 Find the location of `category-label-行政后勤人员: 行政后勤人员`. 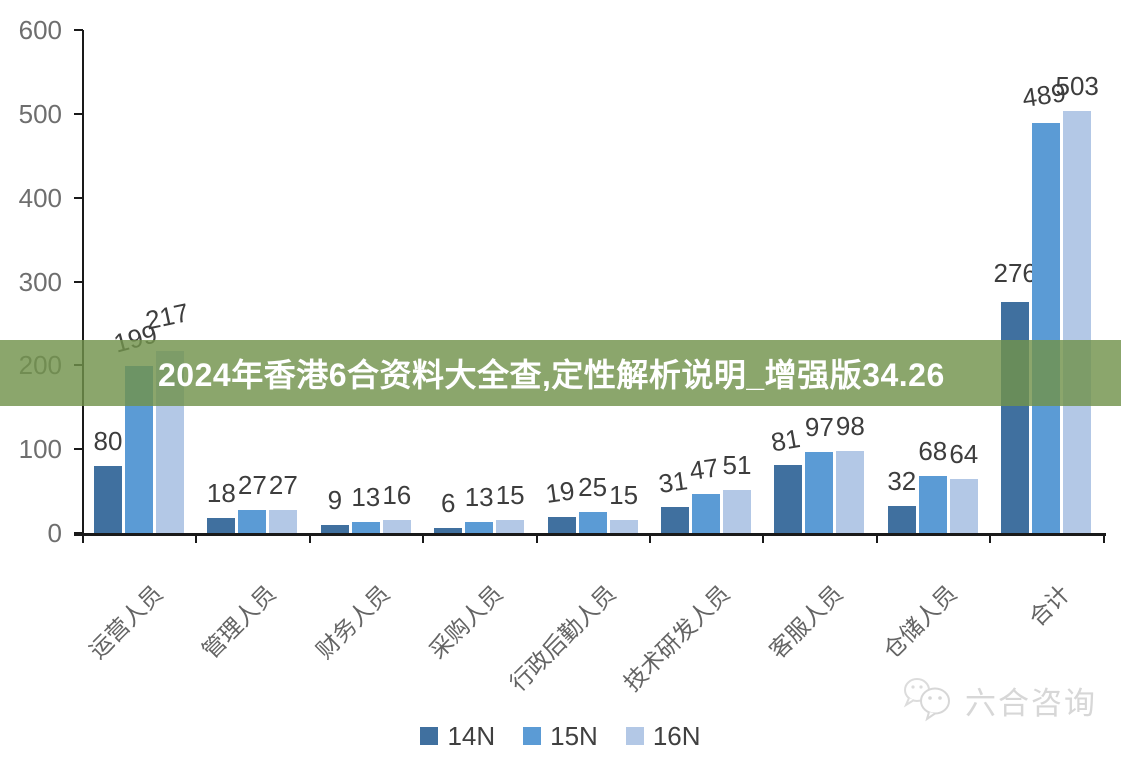

category-label-行政后勤人员: 行政后勤人员 is located at coordinates (562, 638).